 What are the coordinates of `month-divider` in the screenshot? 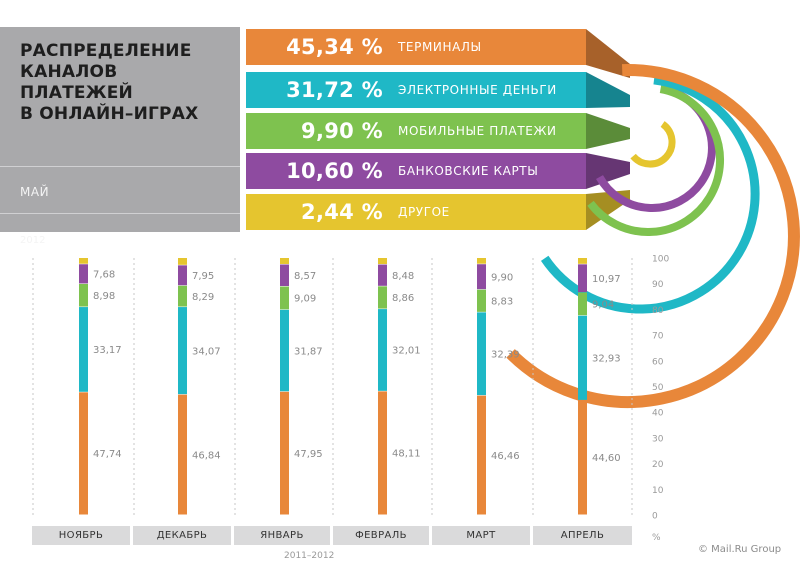 It's located at (120, 213).